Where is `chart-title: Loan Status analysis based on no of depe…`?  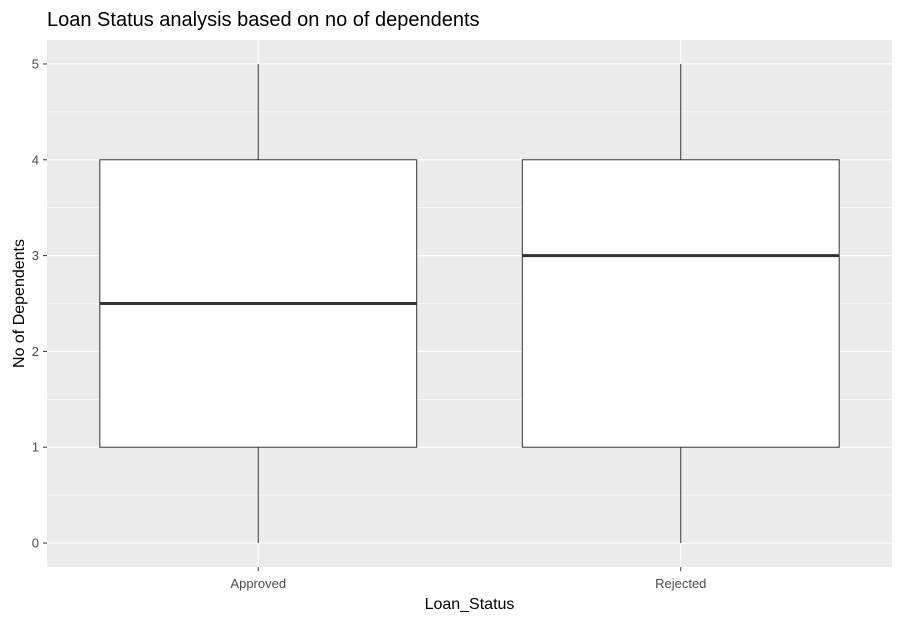 chart-title: Loan Status analysis based on no of depe… is located at coordinates (263, 20).